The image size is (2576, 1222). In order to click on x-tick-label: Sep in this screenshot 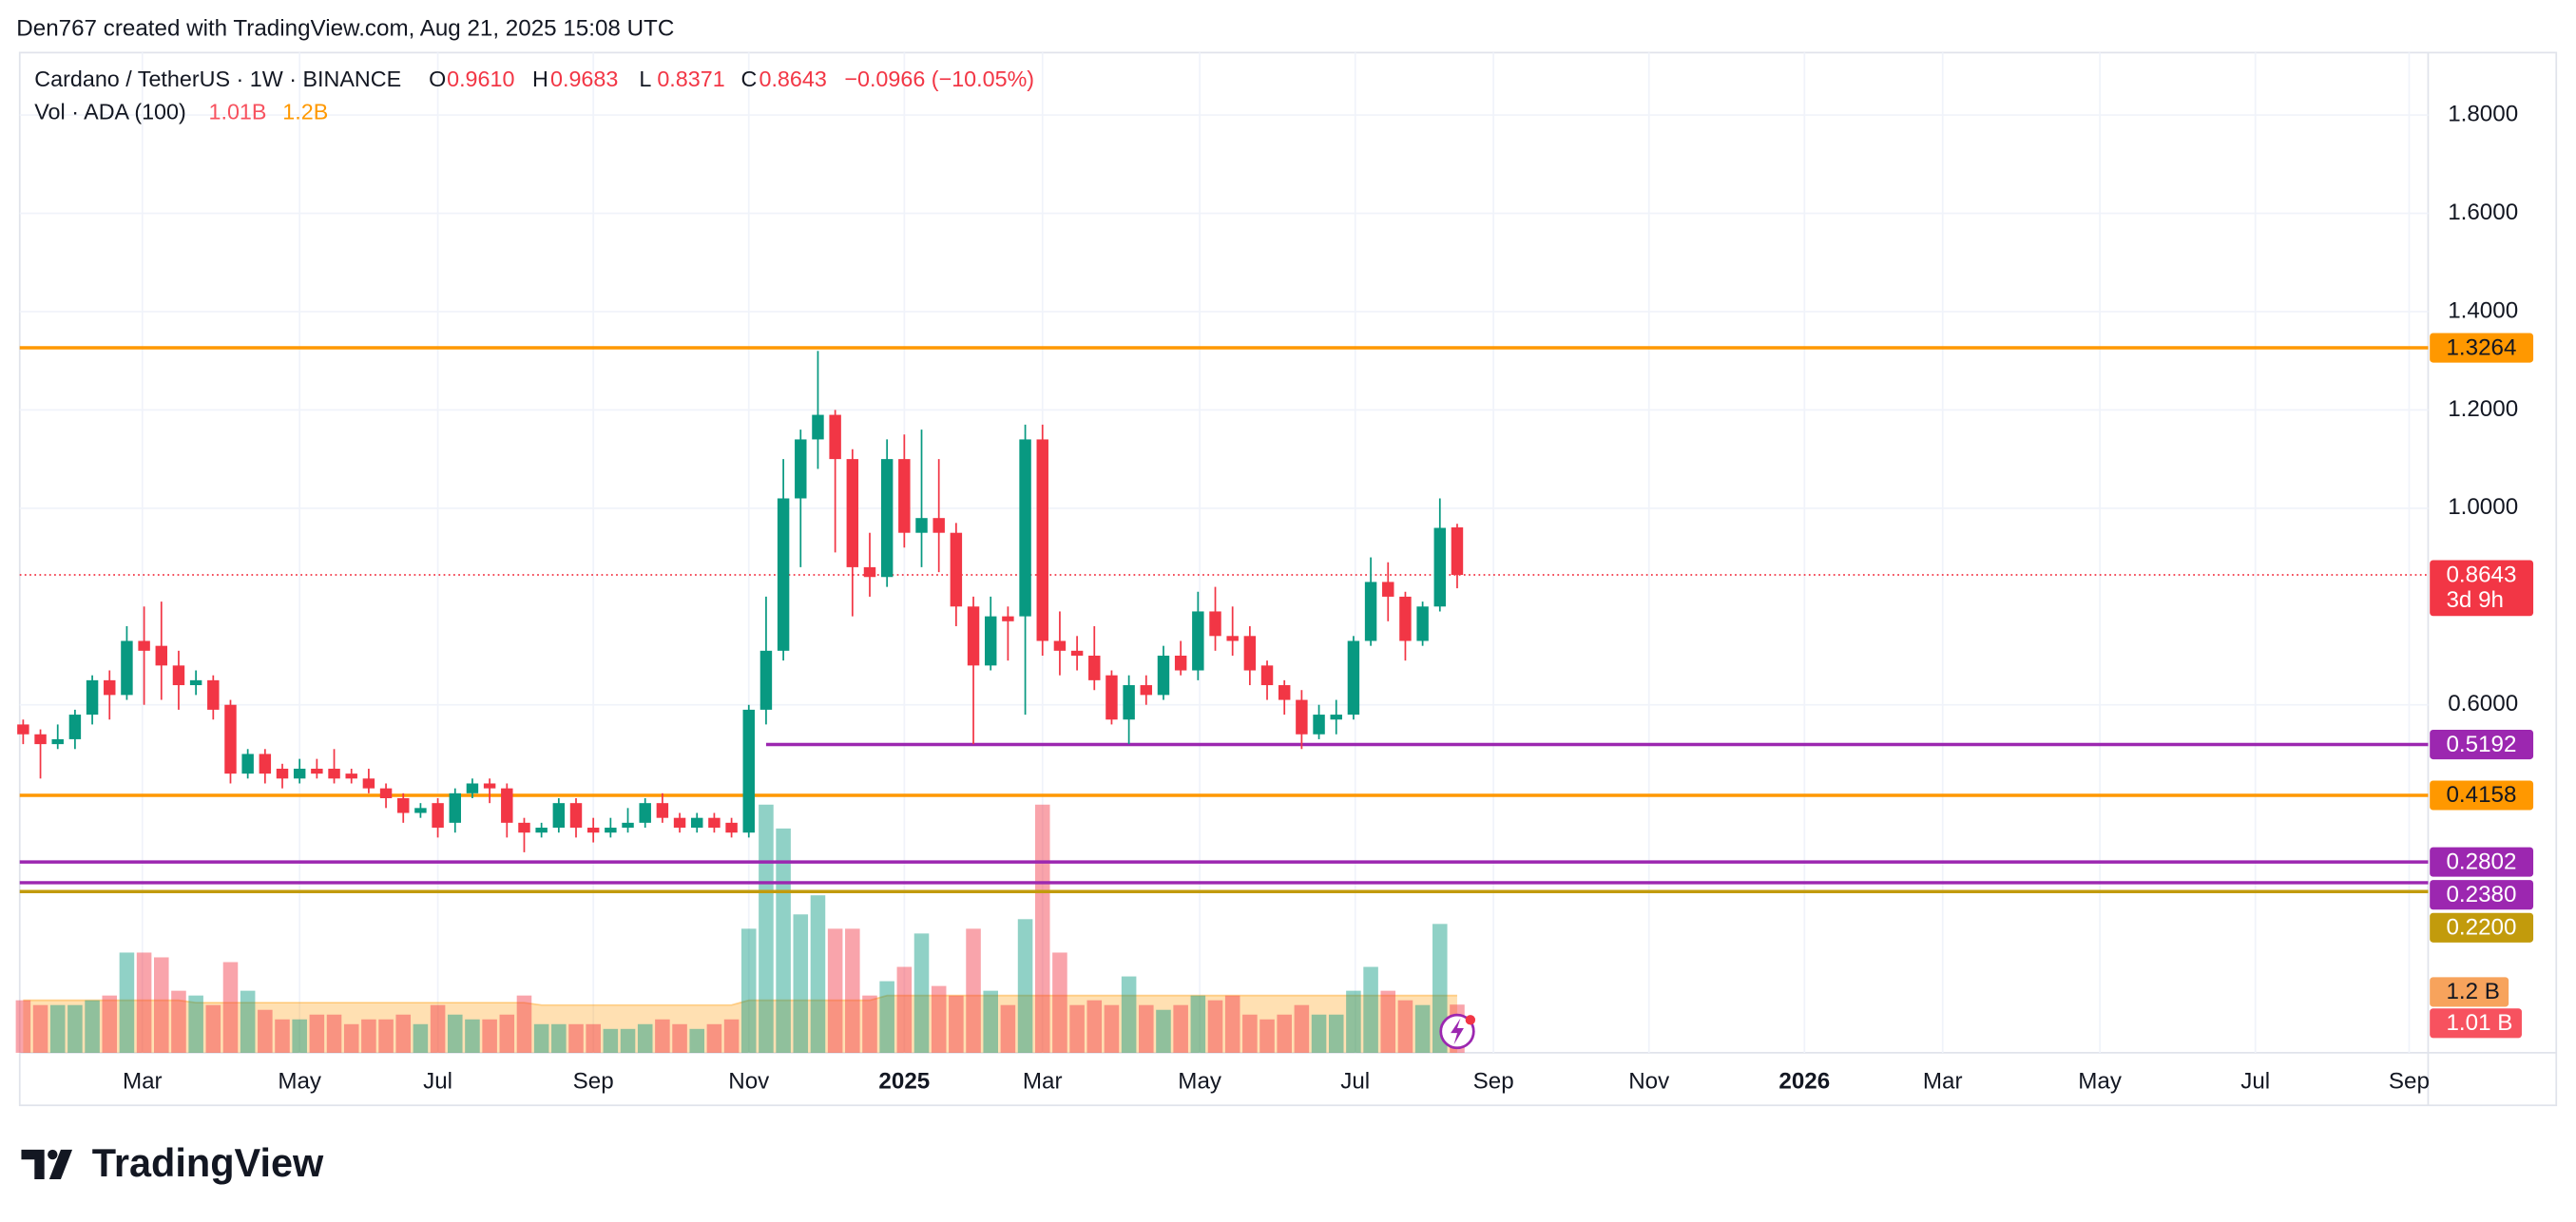, I will do `click(2409, 1081)`.